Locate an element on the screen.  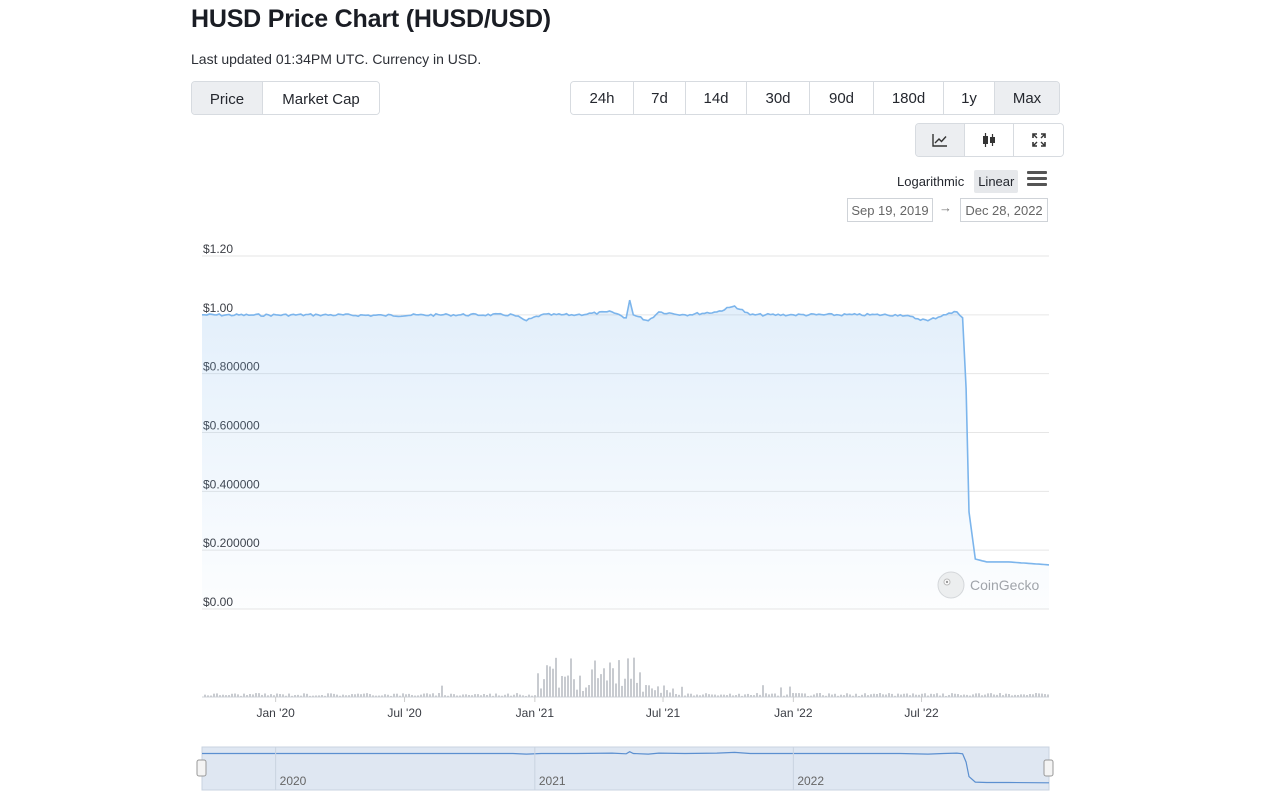
hamburger-menu-icon is located at coordinates (1037, 179).